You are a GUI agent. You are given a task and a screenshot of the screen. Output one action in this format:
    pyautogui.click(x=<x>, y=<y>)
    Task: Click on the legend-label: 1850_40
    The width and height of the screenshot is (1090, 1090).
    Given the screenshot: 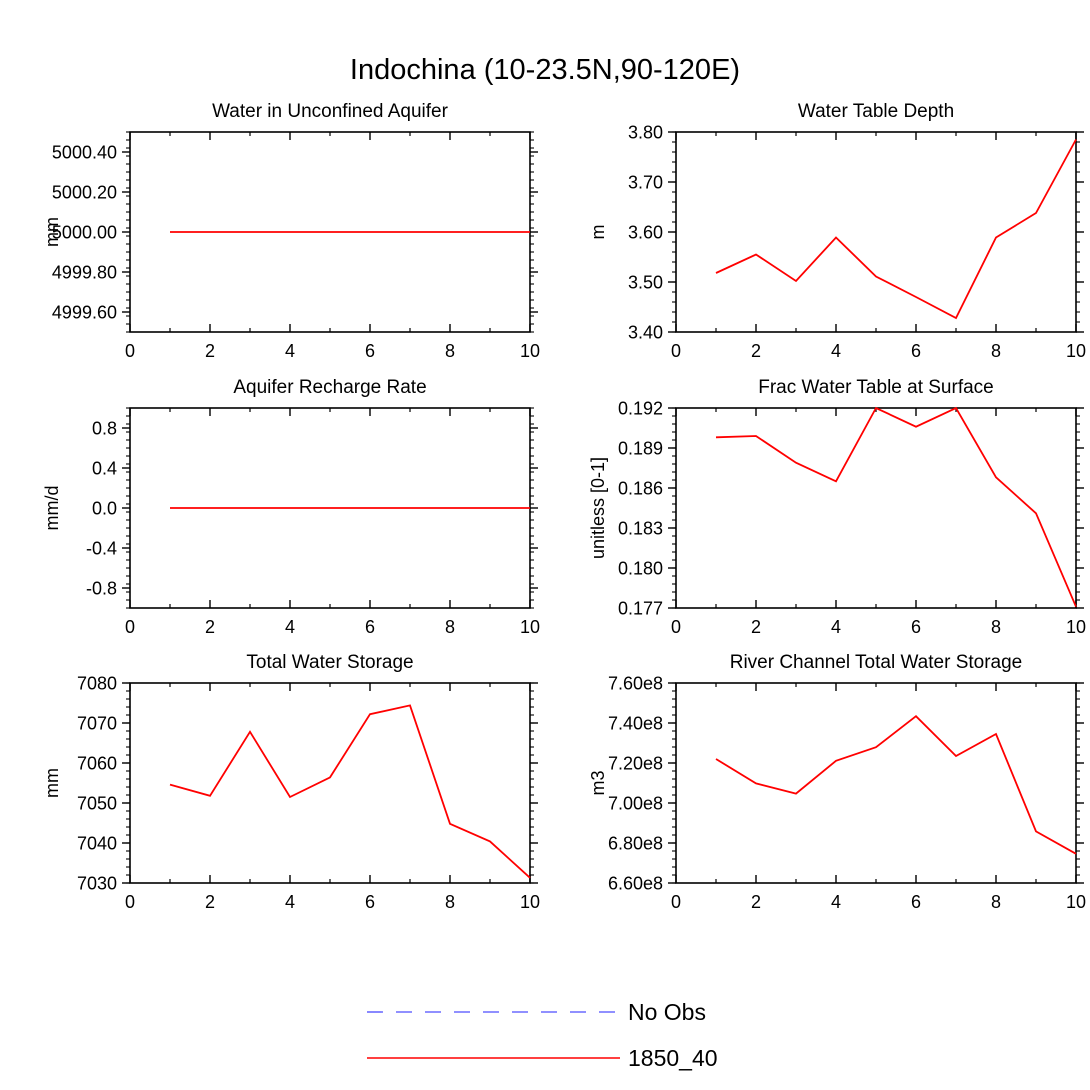 What is the action you would take?
    pyautogui.click(x=673, y=1058)
    